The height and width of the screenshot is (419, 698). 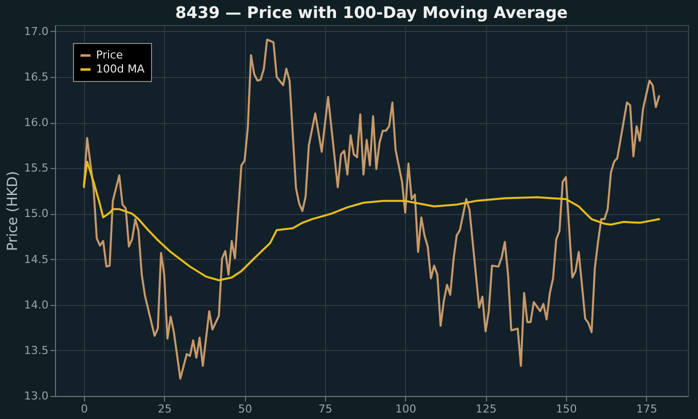 What do you see at coordinates (84, 409) in the screenshot?
I see `x-tick-label: 0` at bounding box center [84, 409].